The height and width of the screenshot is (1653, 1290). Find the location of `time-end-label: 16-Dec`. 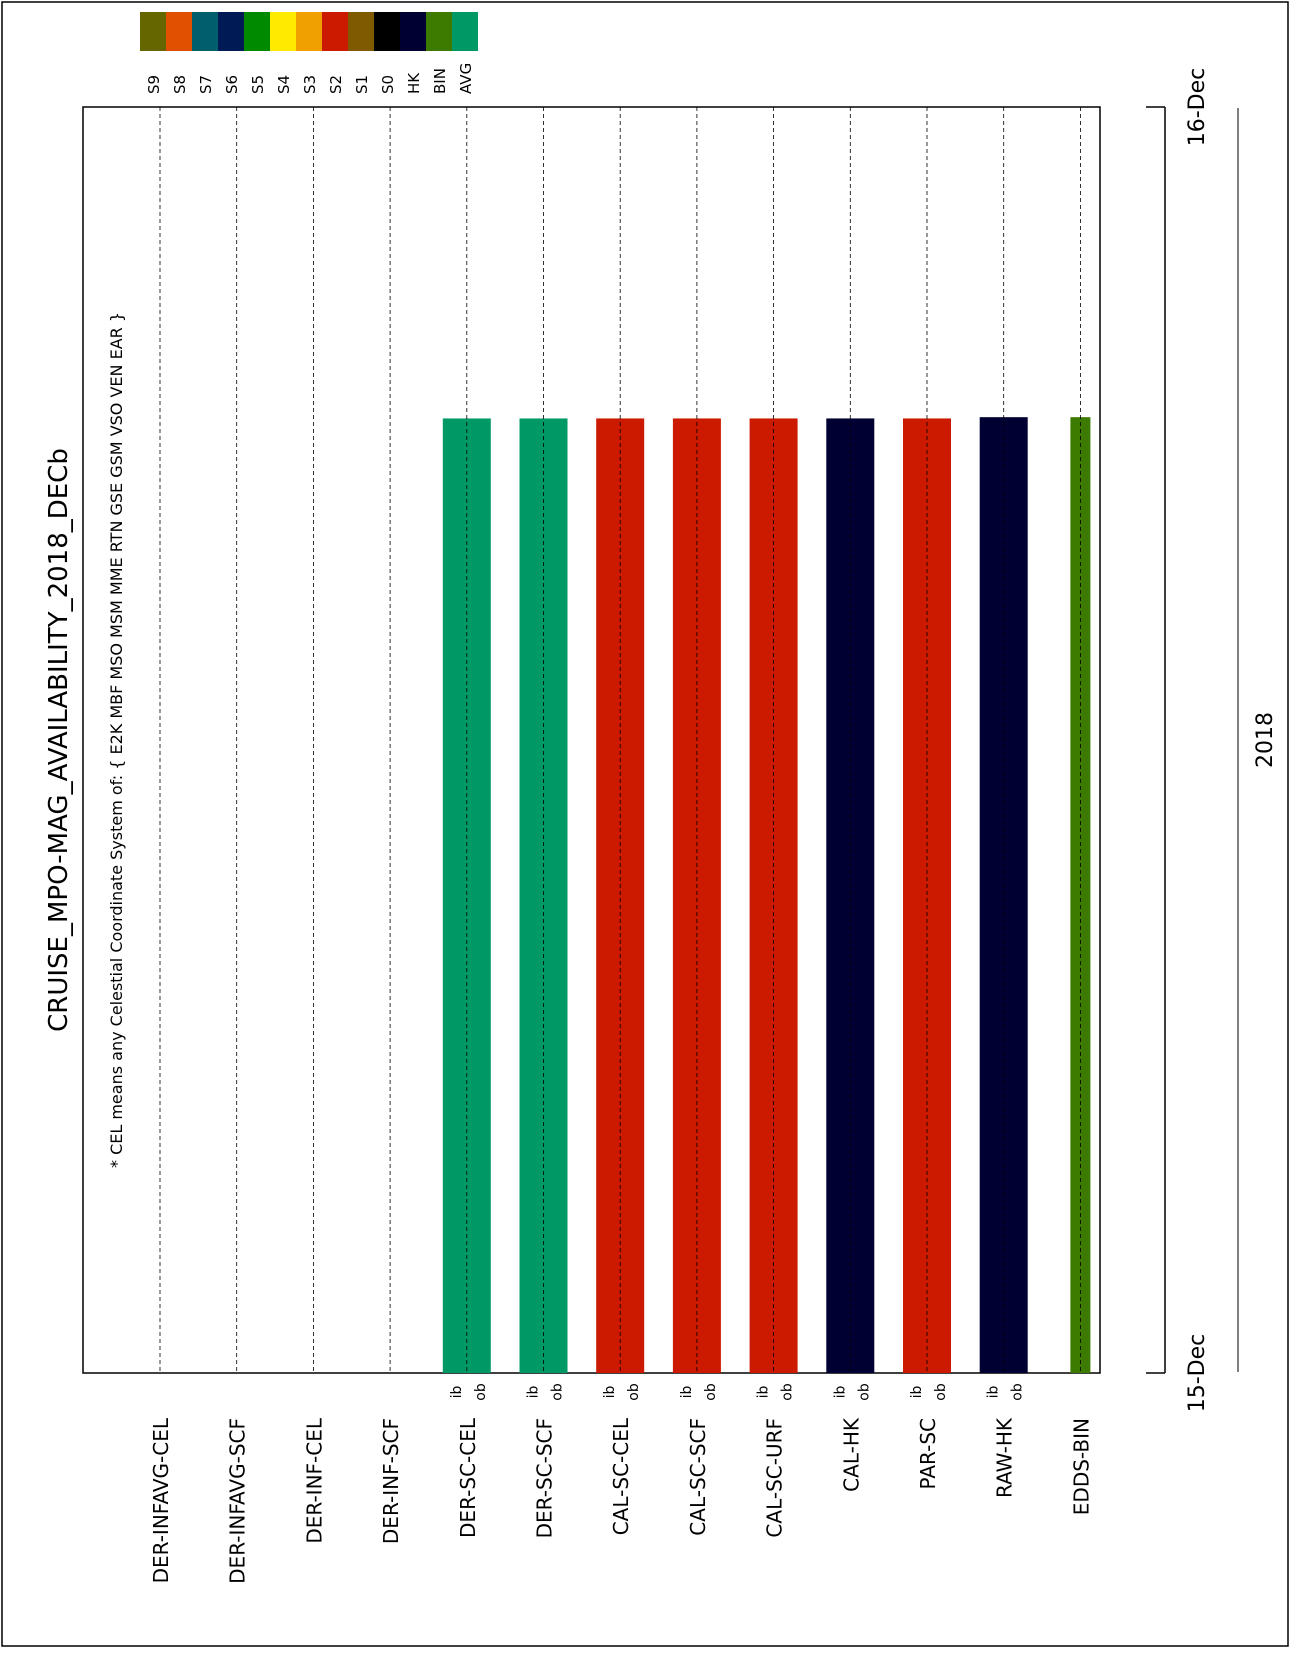

time-end-label: 16-Dec is located at coordinates (1197, 107).